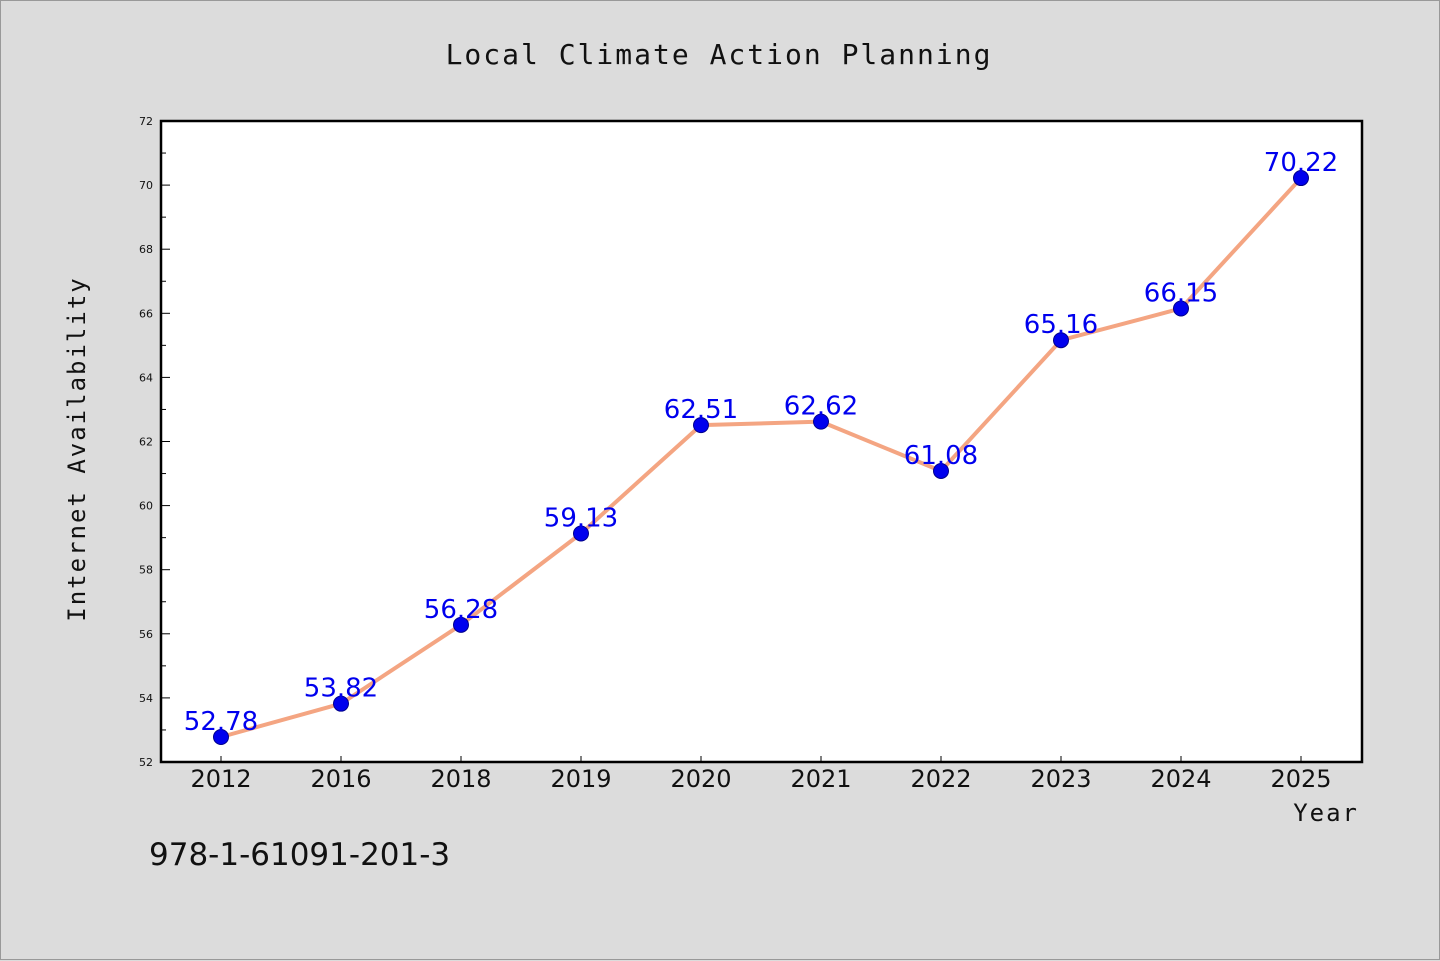 The height and width of the screenshot is (961, 1440). What do you see at coordinates (1326, 813) in the screenshot?
I see `x-axis-label: Year` at bounding box center [1326, 813].